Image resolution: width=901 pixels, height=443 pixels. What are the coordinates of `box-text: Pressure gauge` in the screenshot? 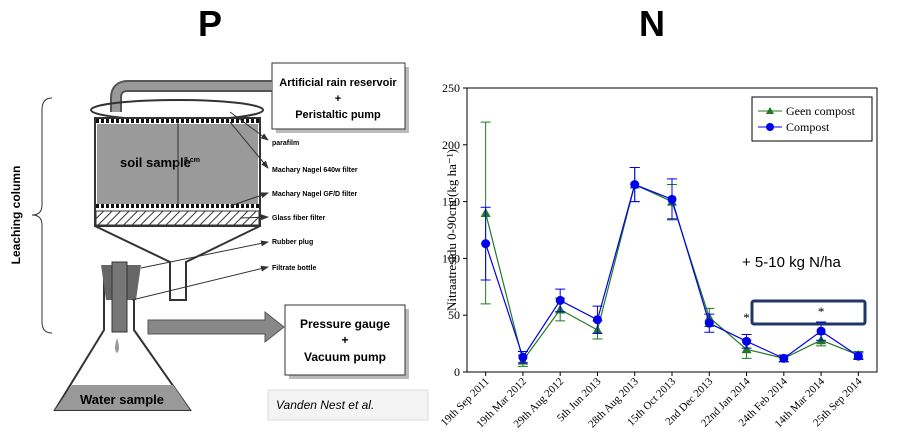 It's located at (345, 324).